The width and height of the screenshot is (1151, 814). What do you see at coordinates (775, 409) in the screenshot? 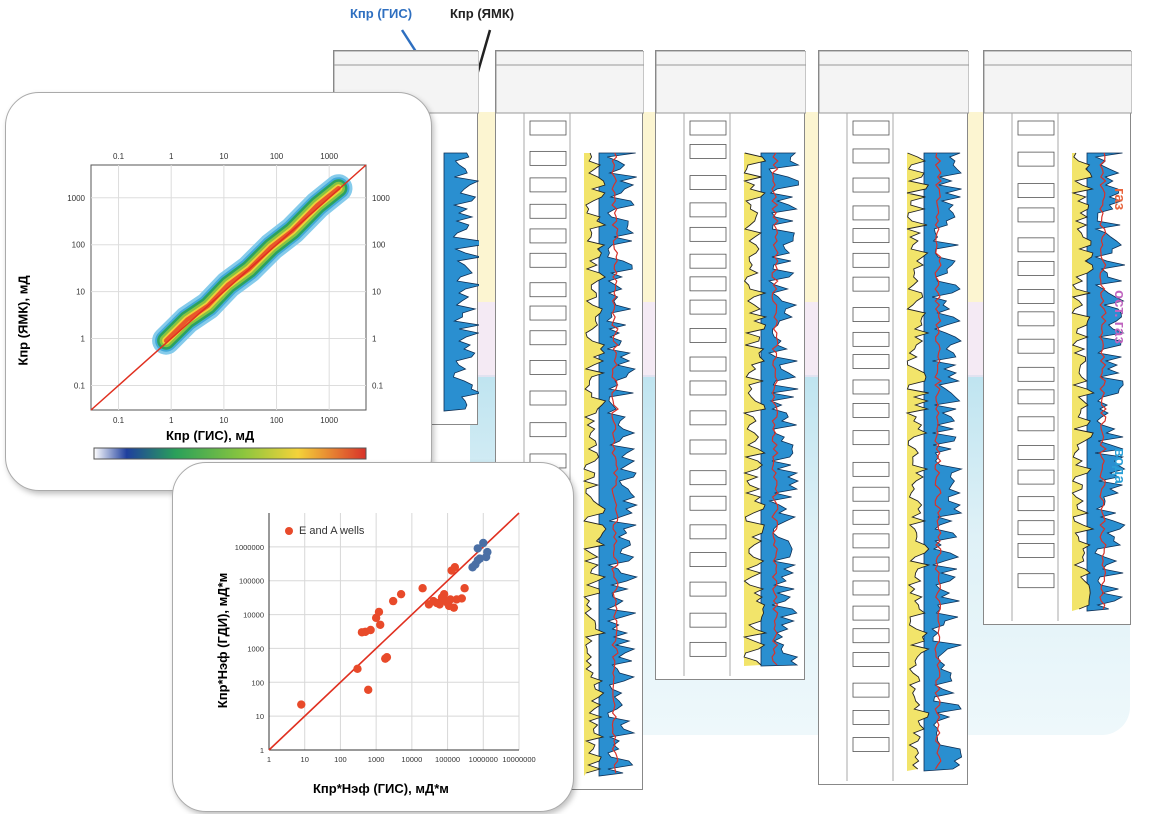
I see `resistivity-curve` at bounding box center [775, 409].